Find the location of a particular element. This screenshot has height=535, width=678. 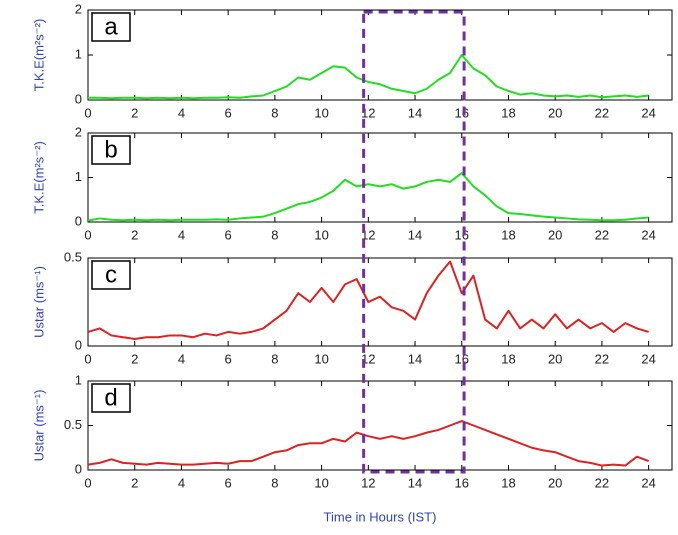

panel-label: c is located at coordinates (111, 274).